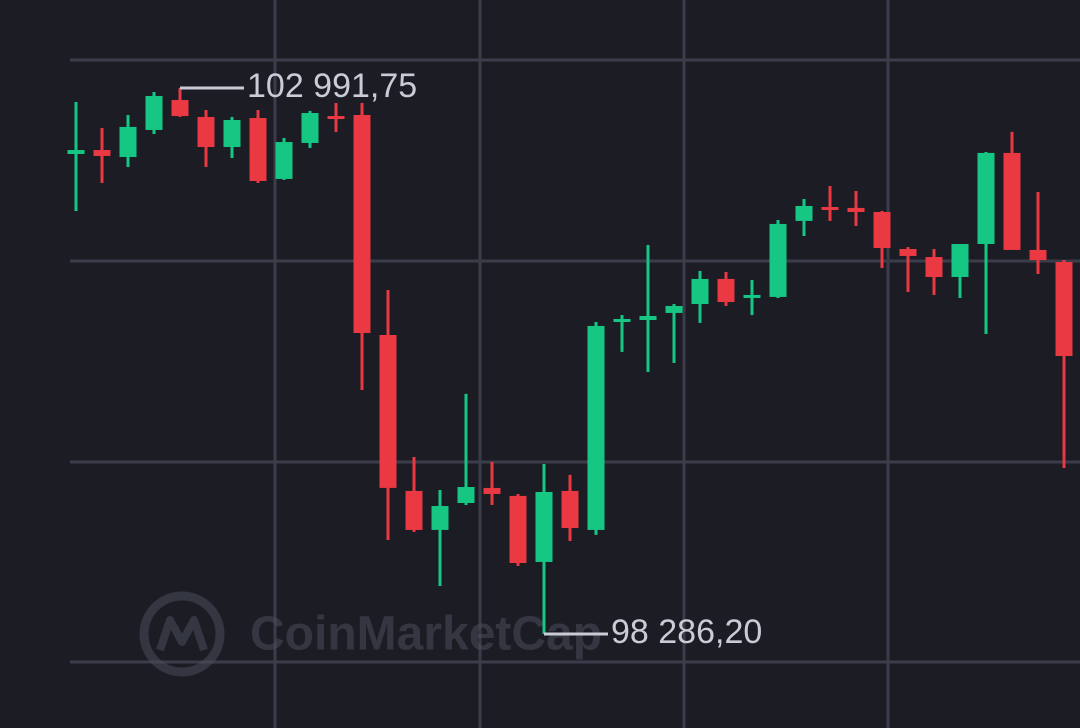 This screenshot has width=1080, height=728. I want to click on watermark-logo, so click(182, 634).